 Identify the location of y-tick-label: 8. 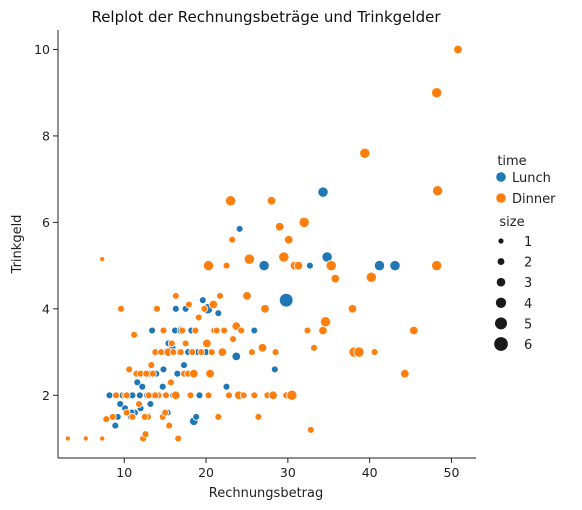
(46, 135).